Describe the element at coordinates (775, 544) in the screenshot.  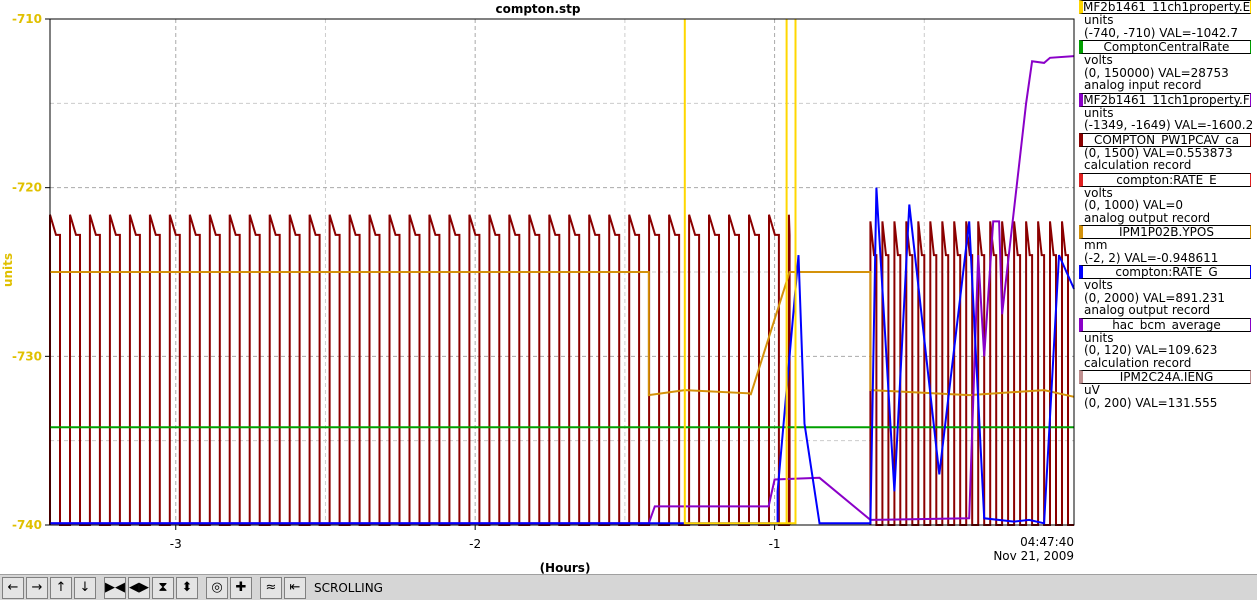
I see `x-tick-label: -1` at that location.